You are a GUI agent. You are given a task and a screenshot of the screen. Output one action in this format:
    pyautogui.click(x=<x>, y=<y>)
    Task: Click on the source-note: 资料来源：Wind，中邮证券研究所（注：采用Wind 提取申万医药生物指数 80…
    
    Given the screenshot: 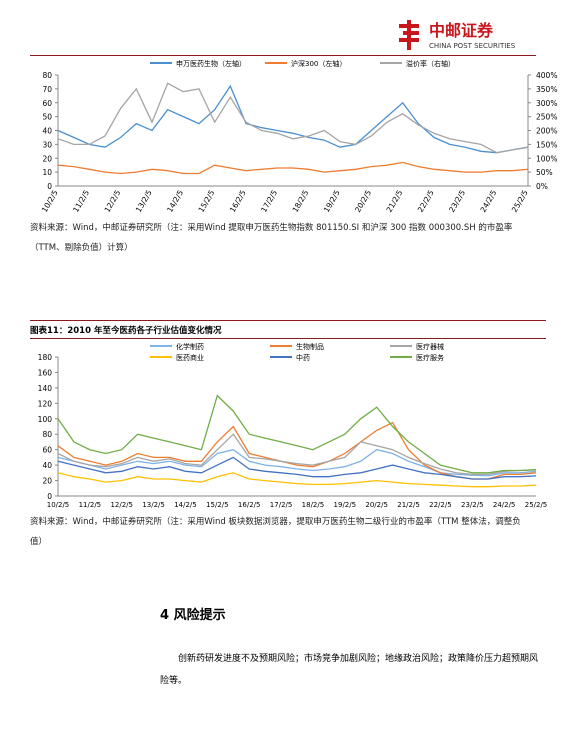 What is the action you would take?
    pyautogui.click(x=271, y=238)
    